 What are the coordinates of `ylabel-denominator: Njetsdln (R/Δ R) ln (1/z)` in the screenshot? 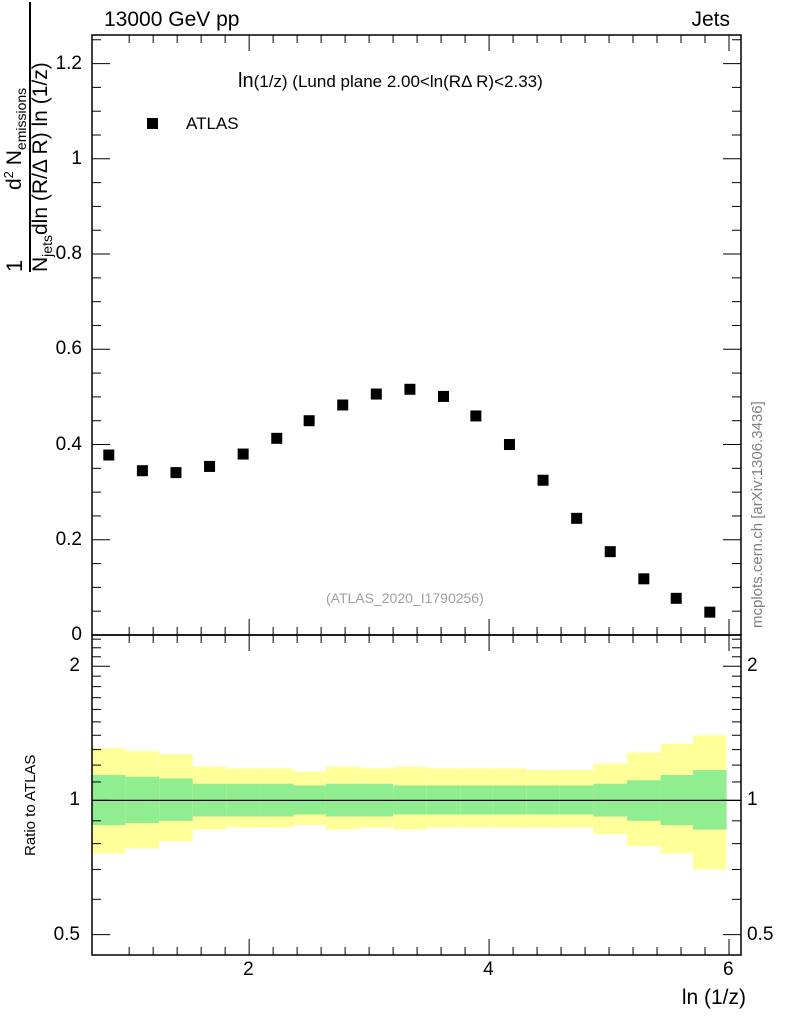 It's located at (42, 167).